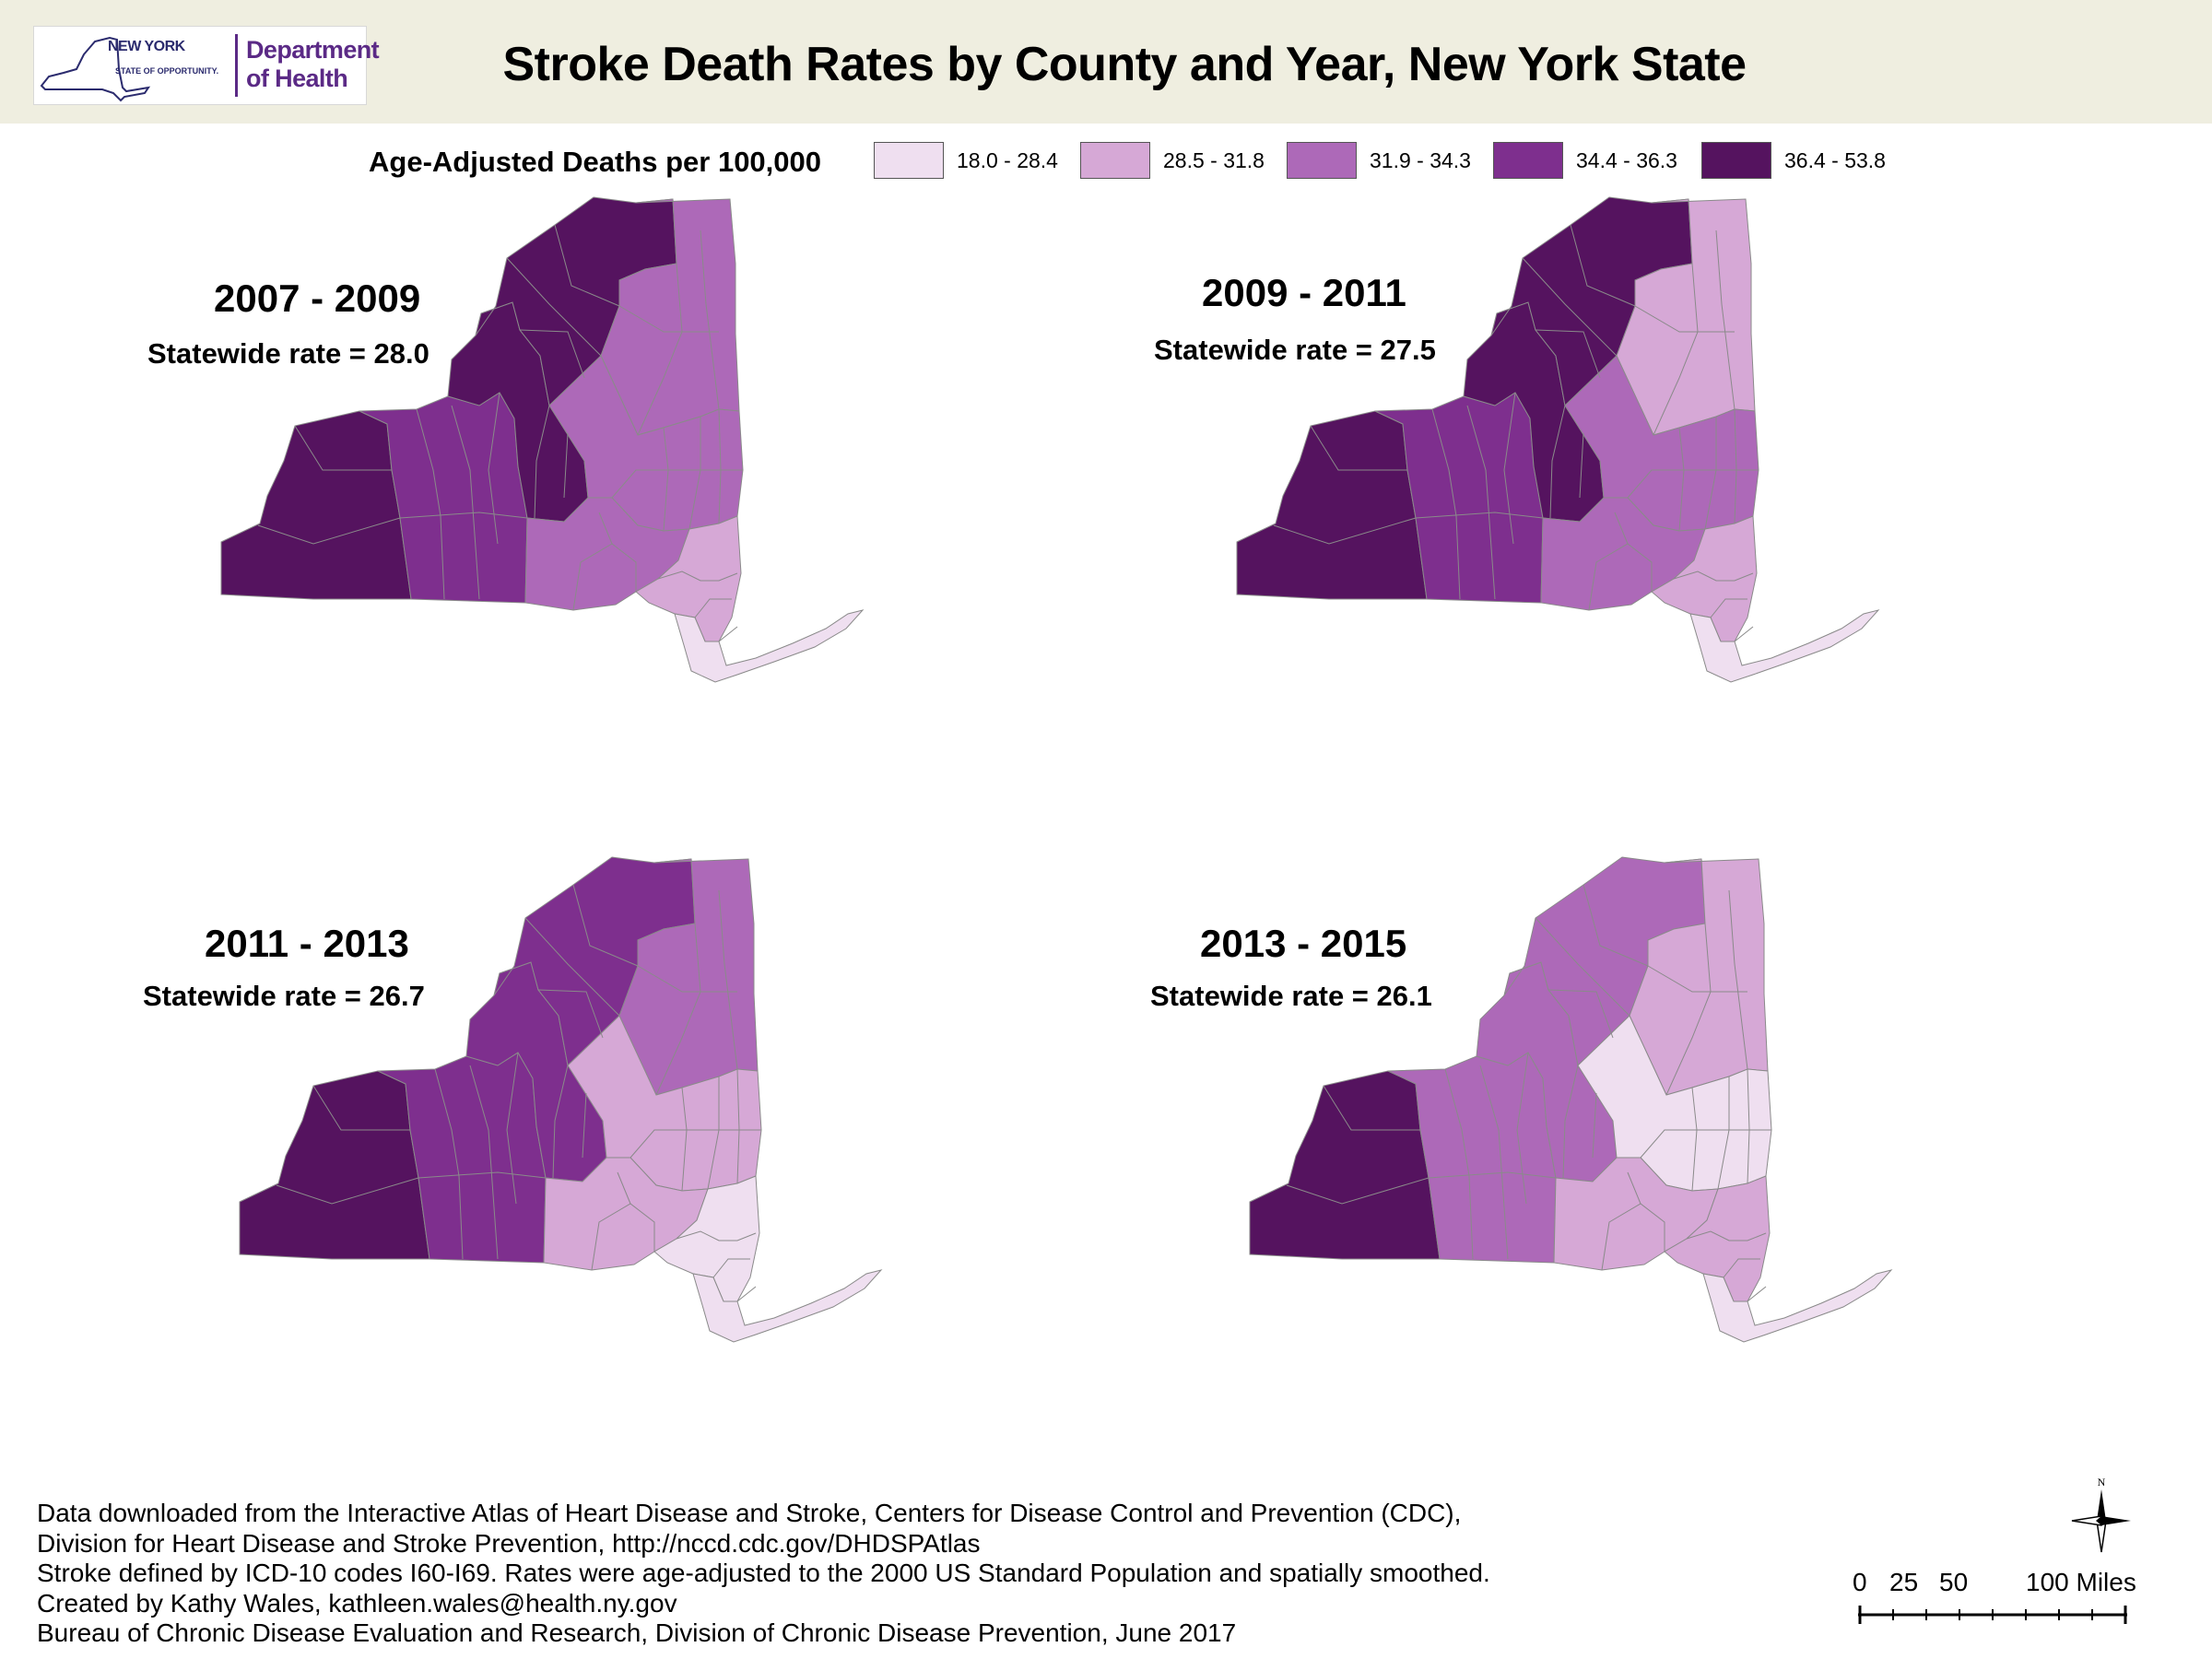 The height and width of the screenshot is (1659, 2212). I want to click on statewide-rate-label: Statewide rate = 28.0, so click(288, 353).